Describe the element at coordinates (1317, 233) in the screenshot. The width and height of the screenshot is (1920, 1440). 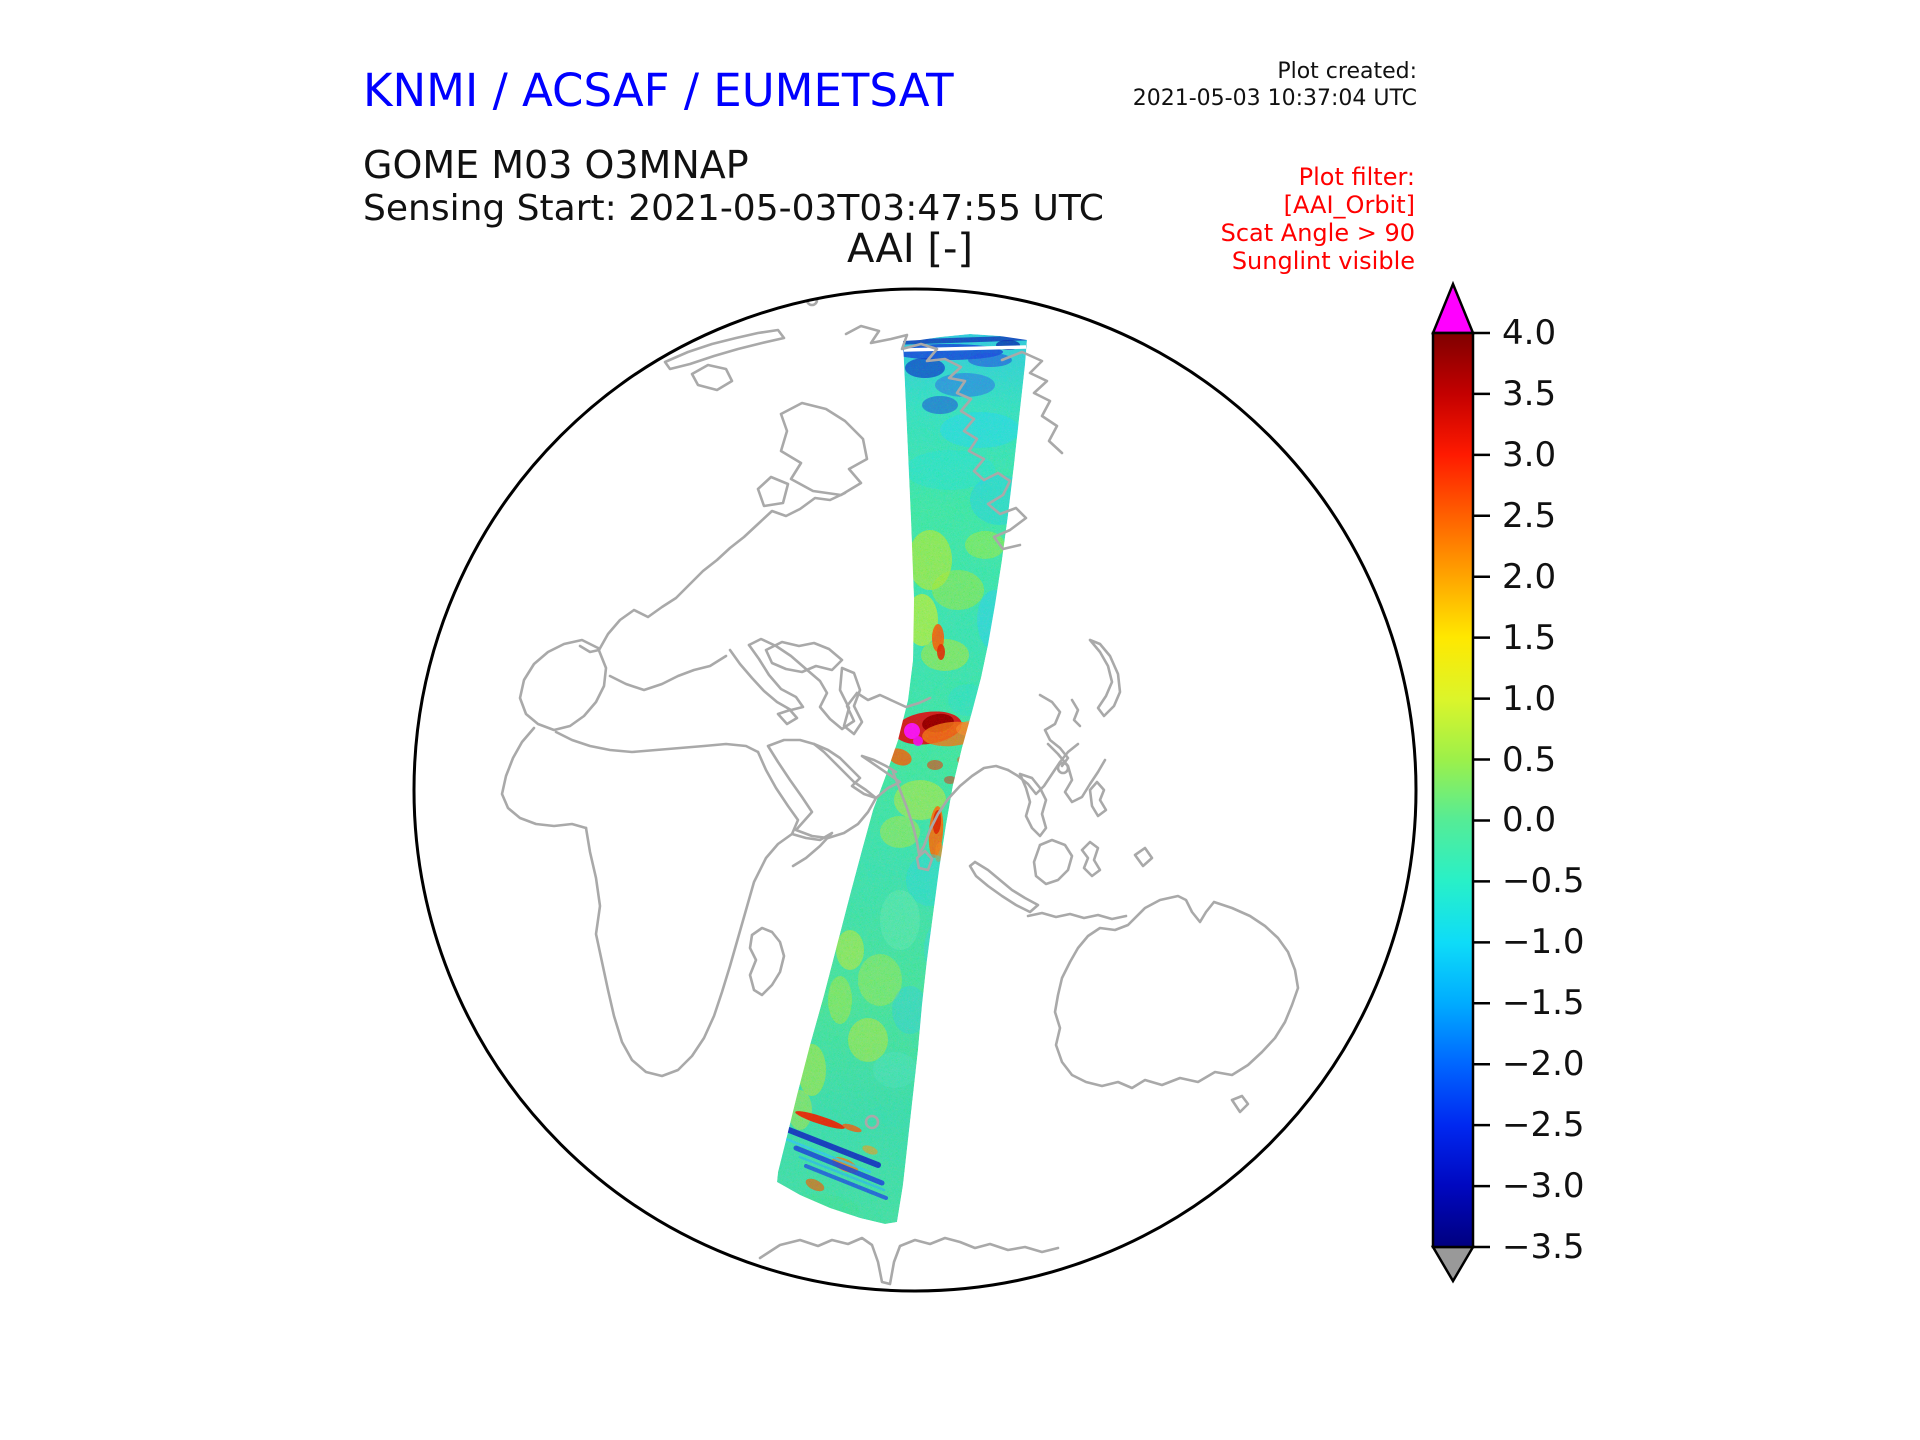
I see `plot-filter-line: Scat Angle > 90` at that location.